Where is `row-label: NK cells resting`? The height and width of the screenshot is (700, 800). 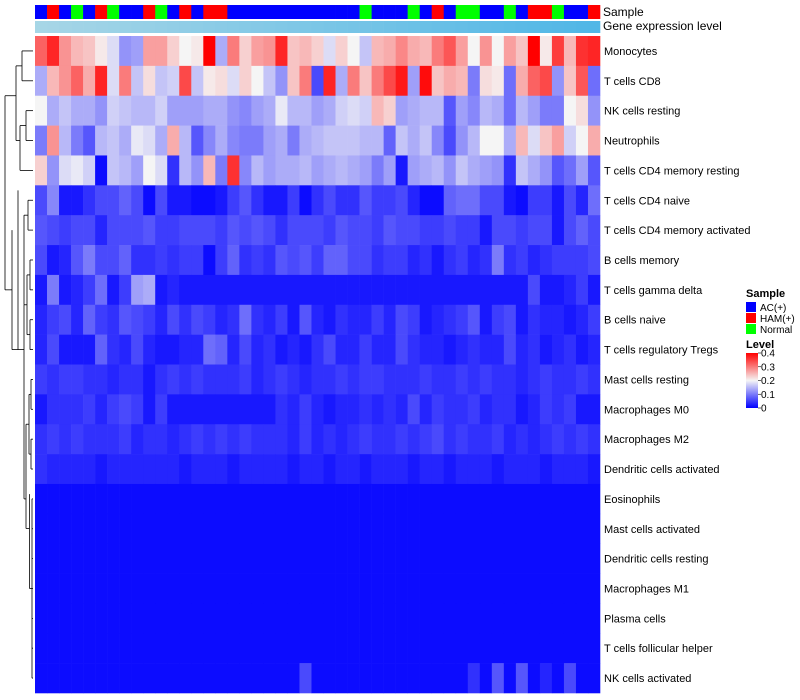 row-label: NK cells resting is located at coordinates (642, 112).